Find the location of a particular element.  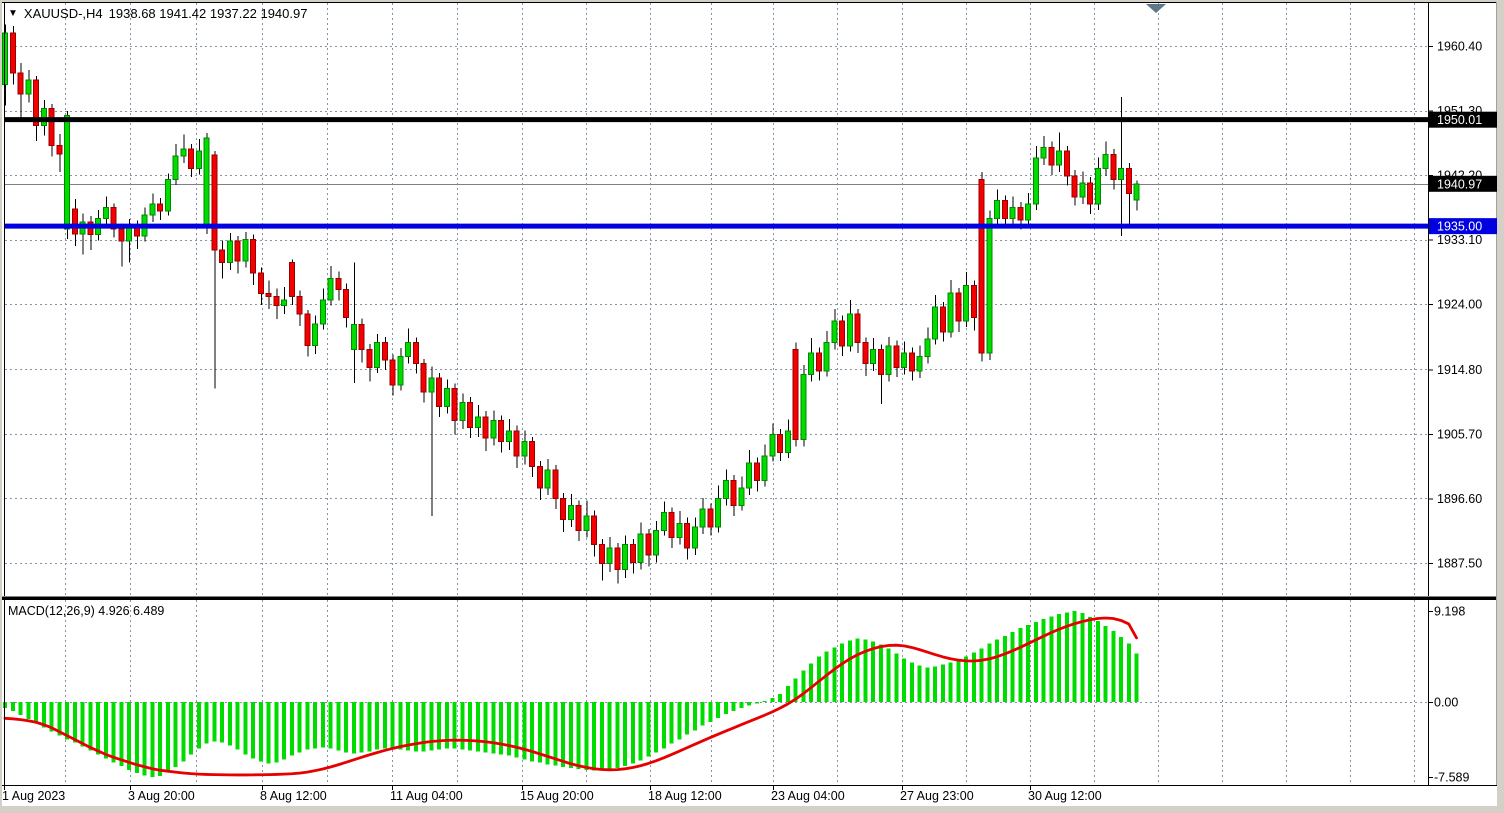

time-axis-label: 1 Aug 2023 is located at coordinates (33, 796).